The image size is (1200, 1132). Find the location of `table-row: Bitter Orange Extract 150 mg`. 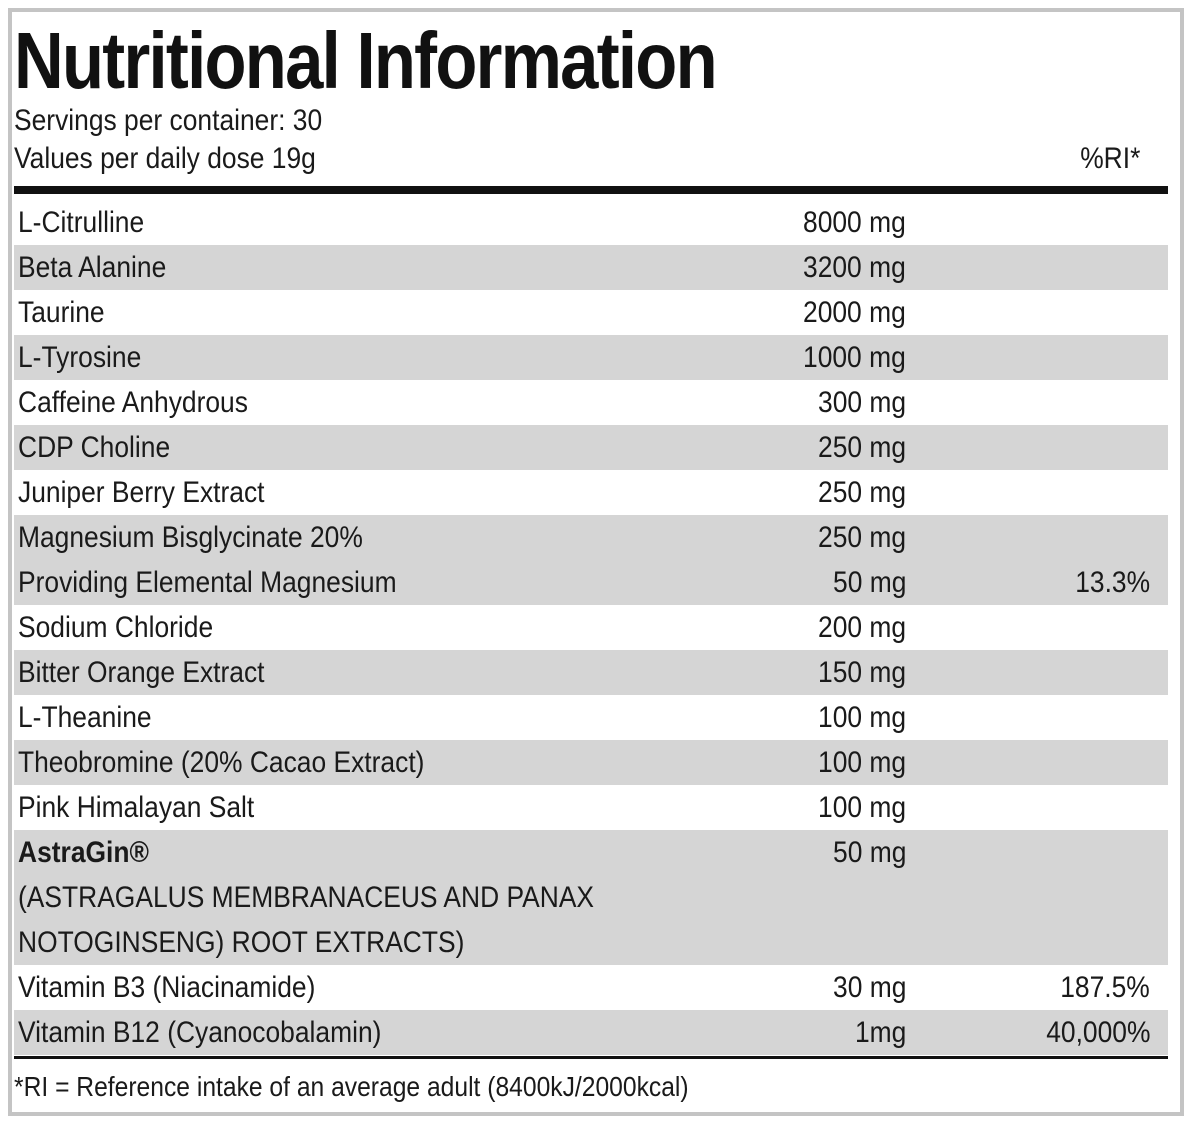

table-row: Bitter Orange Extract 150 mg is located at coordinates (591, 672).